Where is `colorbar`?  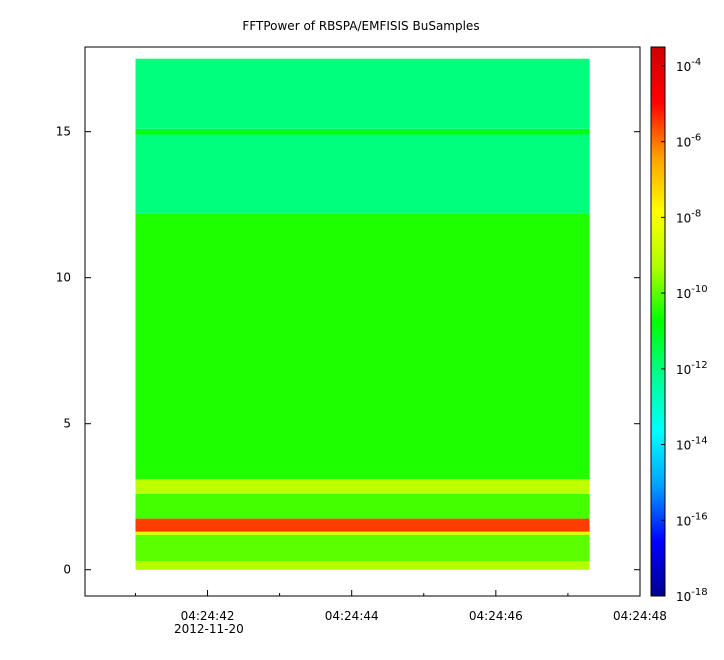 colorbar is located at coordinates (658, 321).